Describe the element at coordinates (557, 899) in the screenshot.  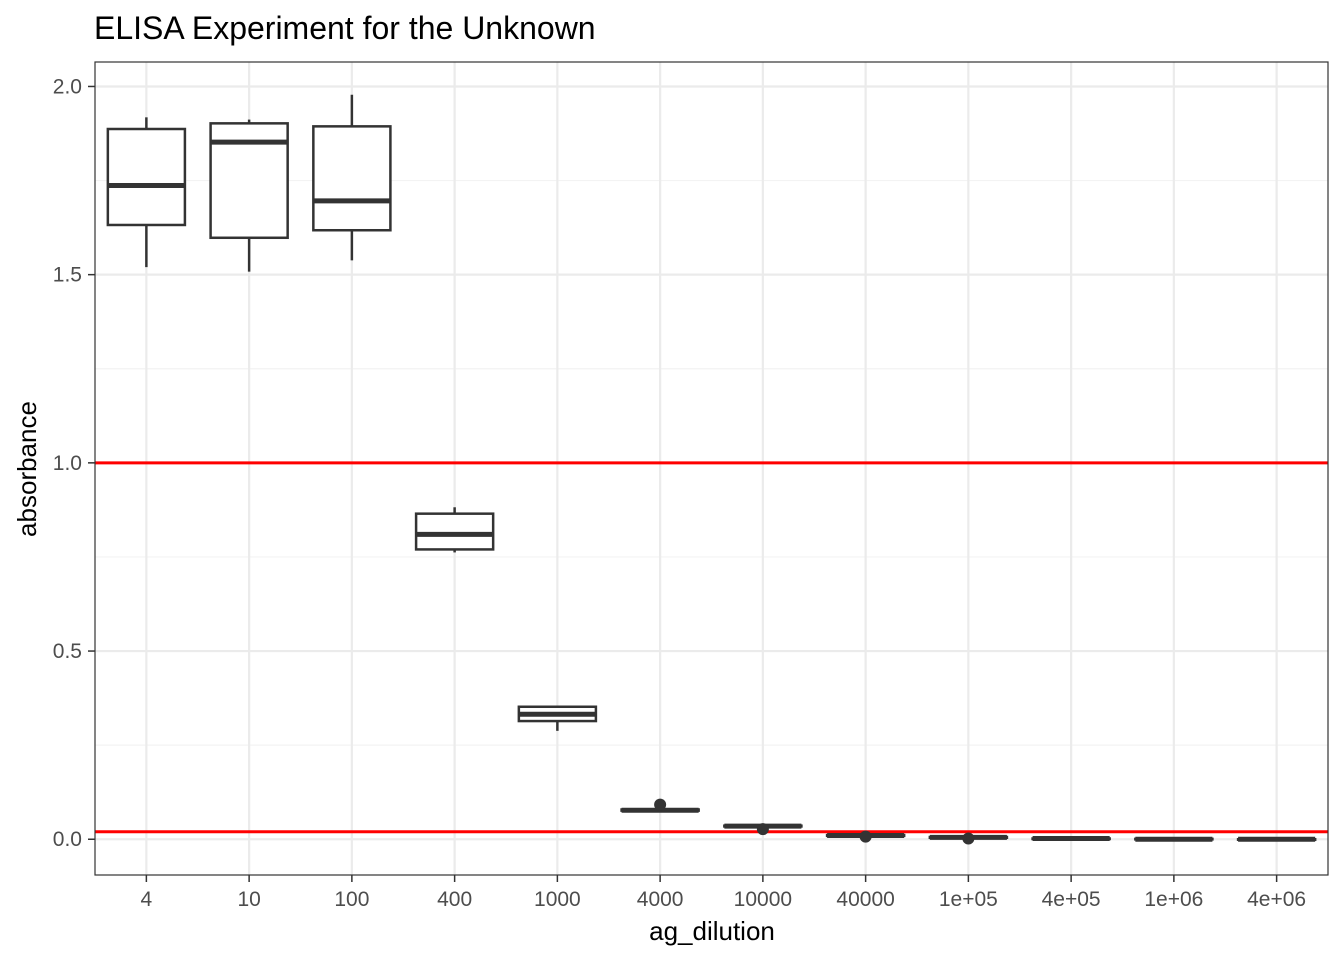
I see `x-tick-label: 1000` at that location.